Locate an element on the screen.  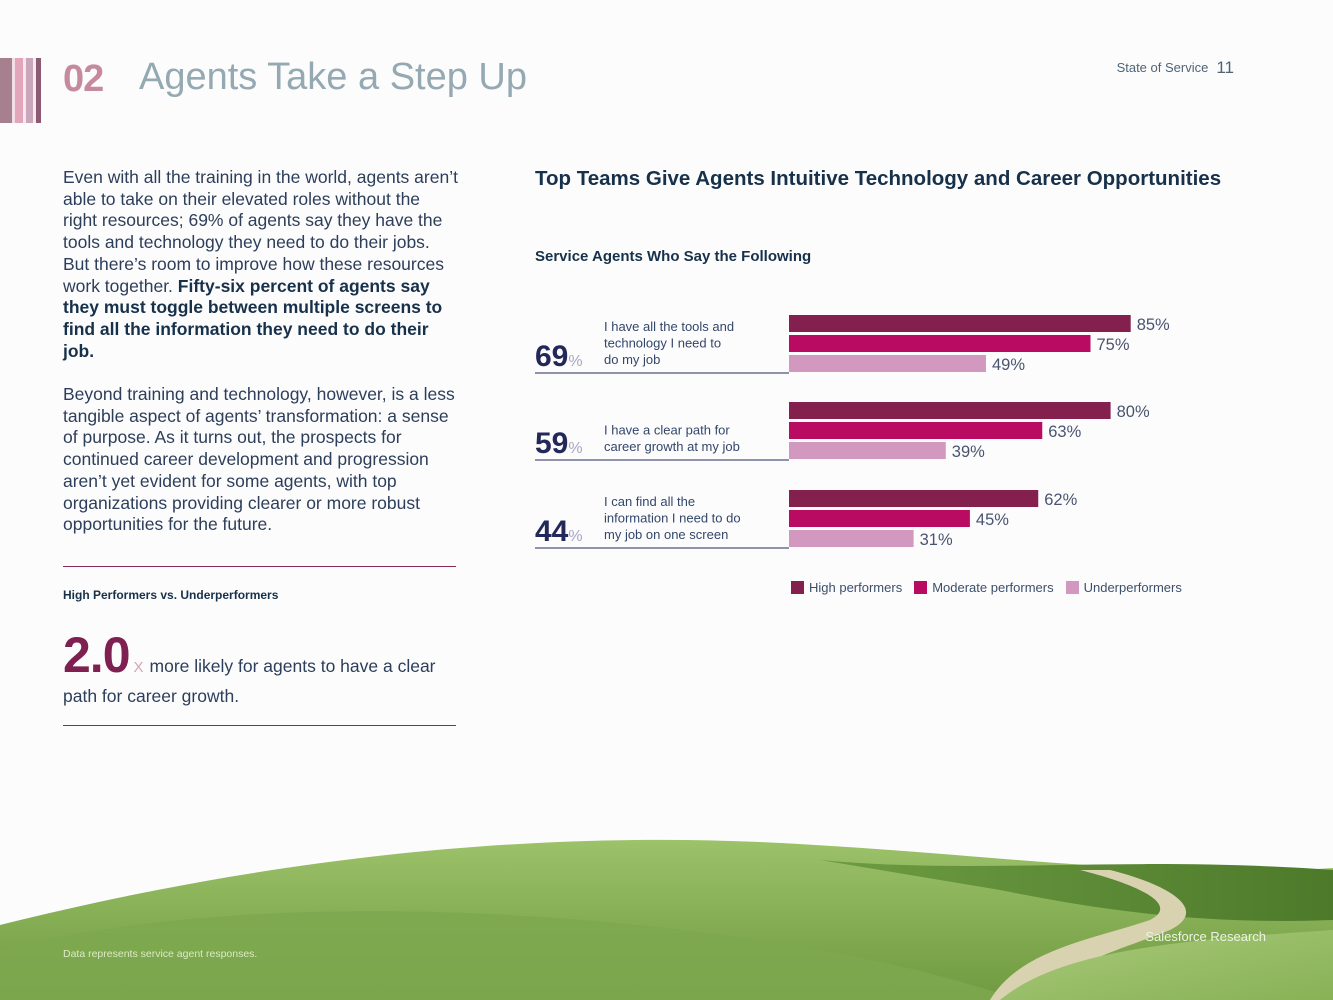
section-title: Agents Take a Step Up is located at coordinates (333, 77).